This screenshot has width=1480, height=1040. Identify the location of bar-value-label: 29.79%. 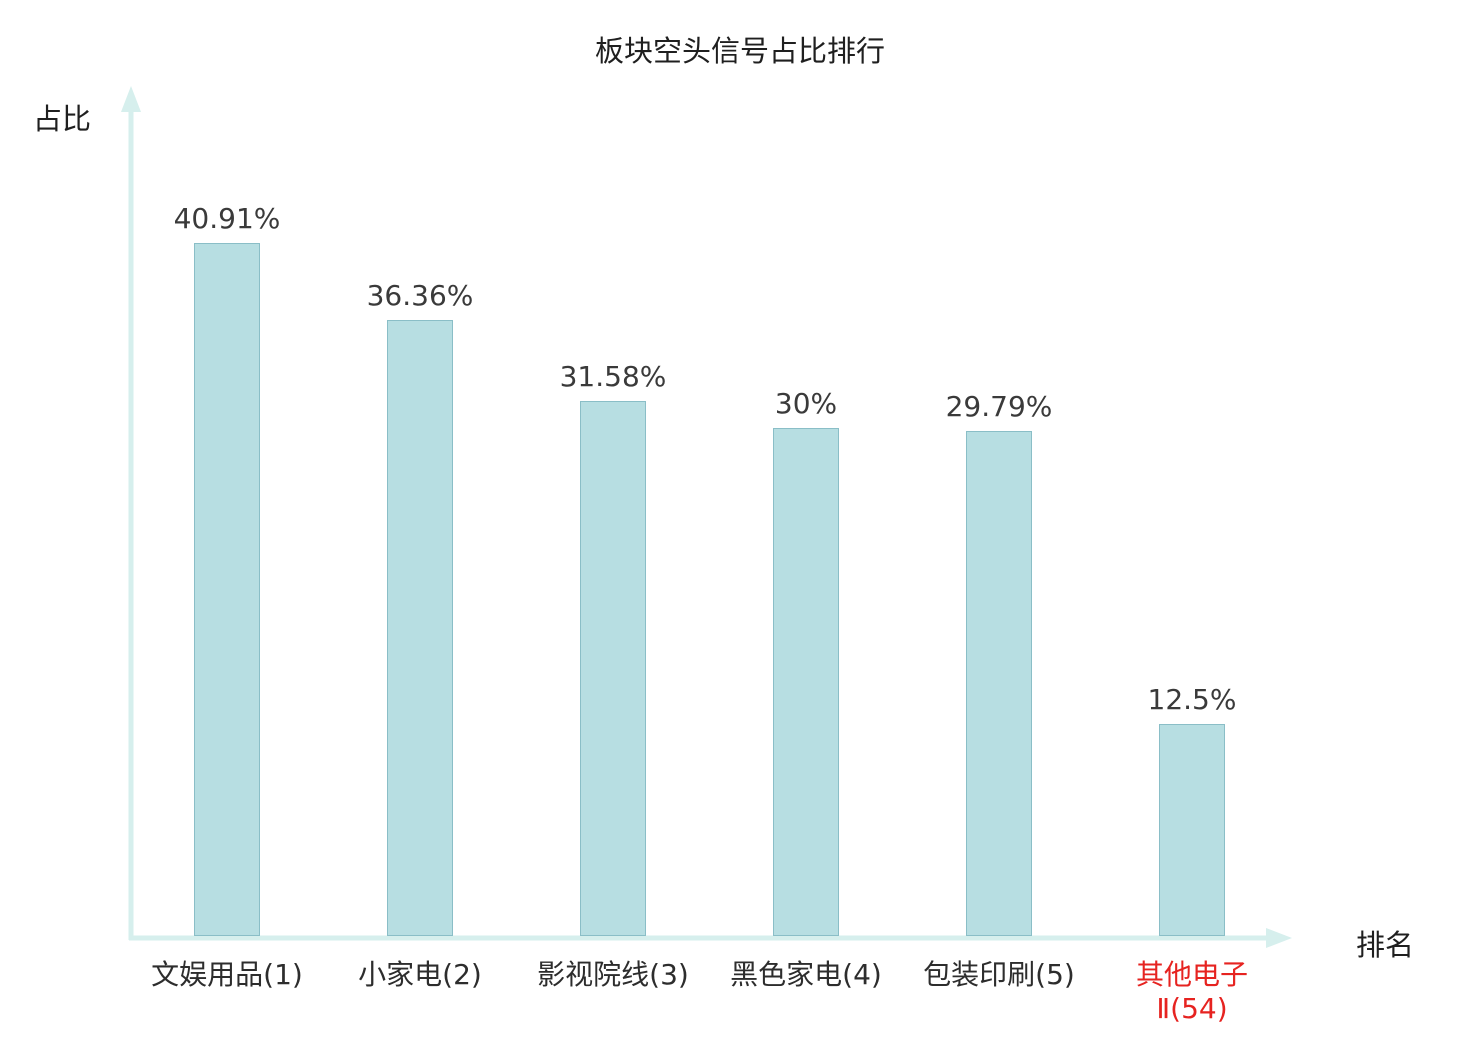
(999, 406).